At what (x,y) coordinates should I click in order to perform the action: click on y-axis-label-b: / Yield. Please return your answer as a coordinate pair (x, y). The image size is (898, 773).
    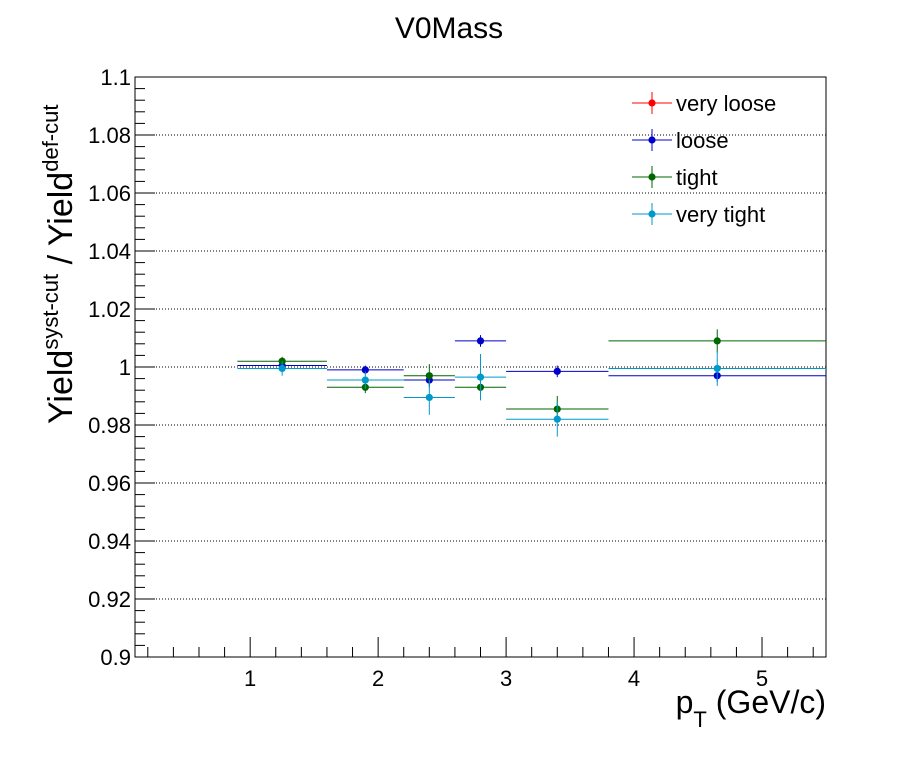
    Looking at the image, I should click on (61, 223).